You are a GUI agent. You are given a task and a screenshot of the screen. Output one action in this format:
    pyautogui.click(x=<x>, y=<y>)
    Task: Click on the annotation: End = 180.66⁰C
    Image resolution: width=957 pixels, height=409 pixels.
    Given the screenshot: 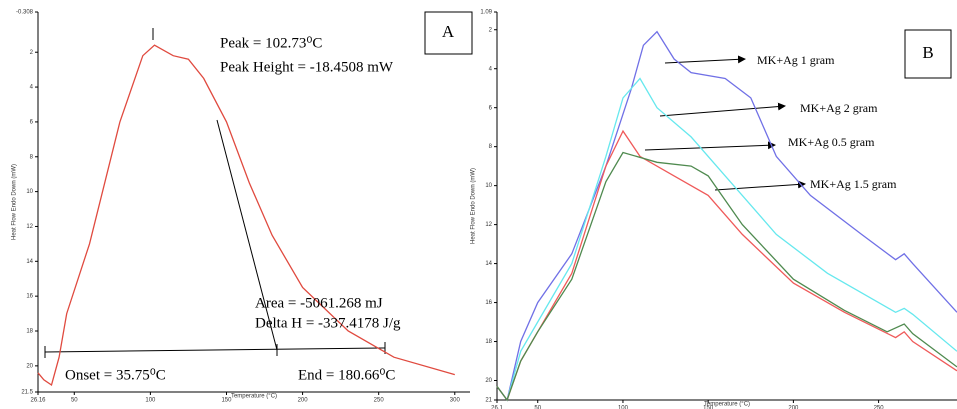 What is the action you would take?
    pyautogui.click(x=346, y=375)
    